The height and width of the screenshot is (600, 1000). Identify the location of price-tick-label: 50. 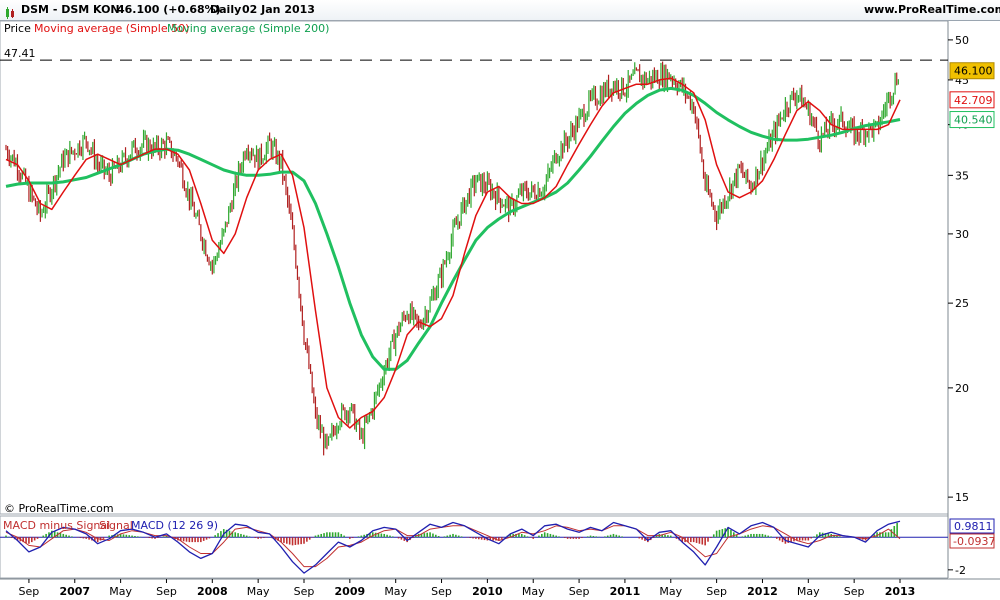
(962, 40).